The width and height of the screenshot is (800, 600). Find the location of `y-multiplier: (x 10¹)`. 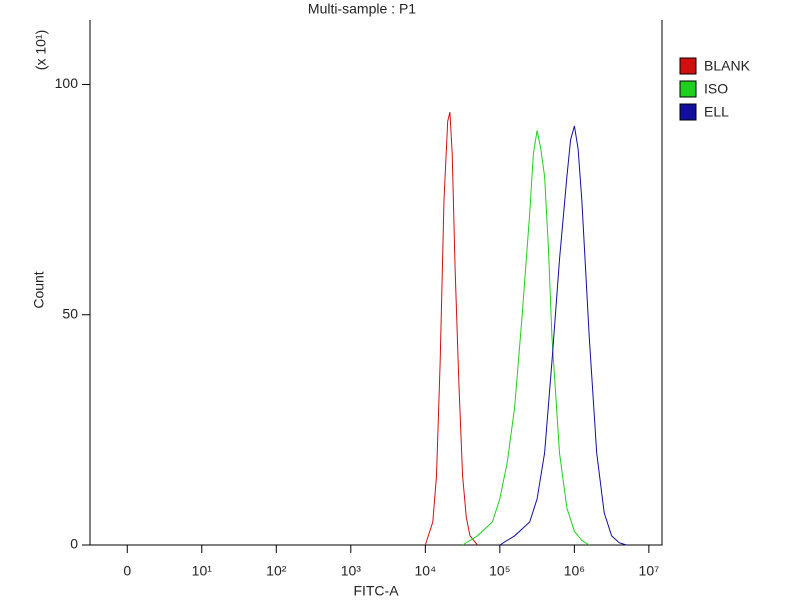

y-multiplier: (x 10¹) is located at coordinates (41, 50).